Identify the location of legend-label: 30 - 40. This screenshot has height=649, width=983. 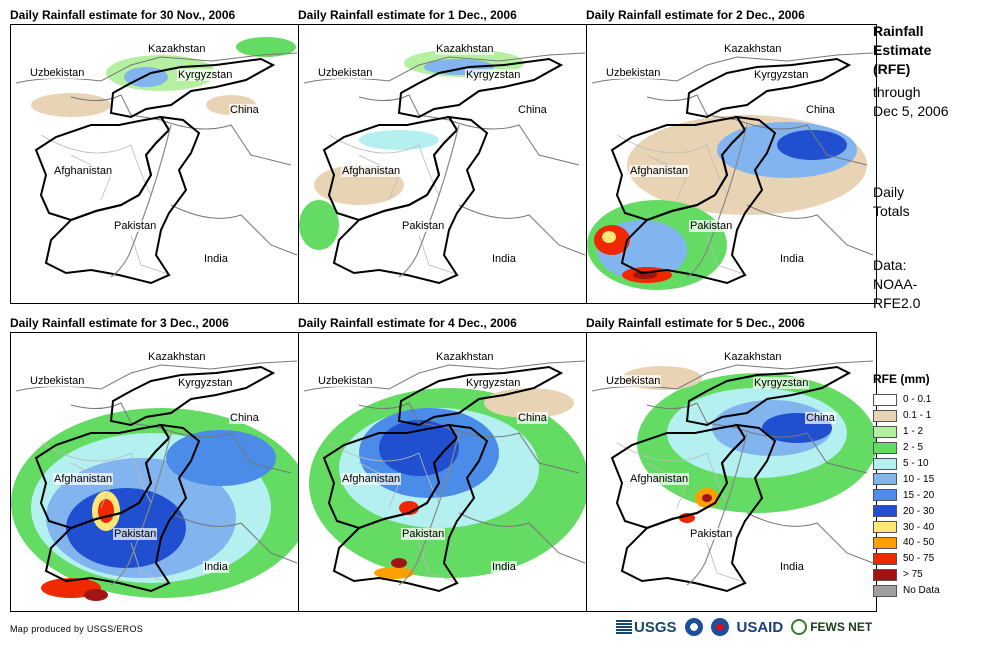
(919, 527).